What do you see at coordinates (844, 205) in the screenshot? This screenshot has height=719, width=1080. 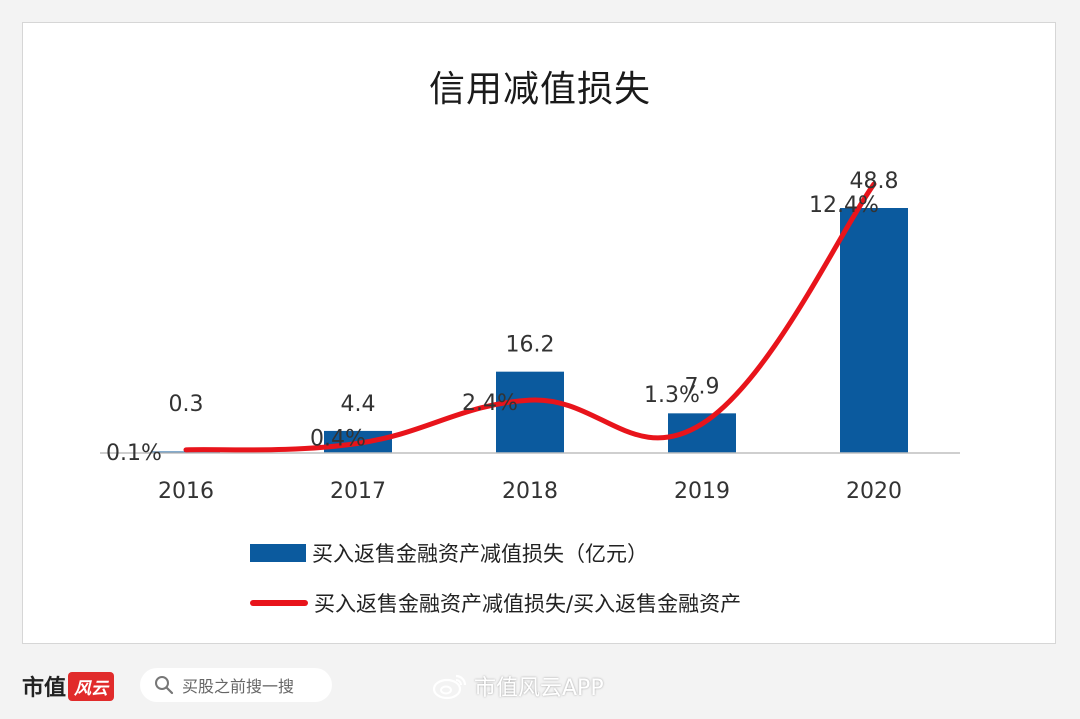 I see `line-value-label-2020: 12.4%` at bounding box center [844, 205].